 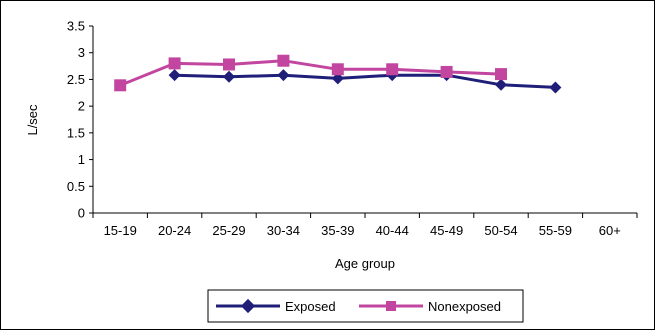 What do you see at coordinates (228, 230) in the screenshot?
I see `x-tick-label: 25-29` at bounding box center [228, 230].